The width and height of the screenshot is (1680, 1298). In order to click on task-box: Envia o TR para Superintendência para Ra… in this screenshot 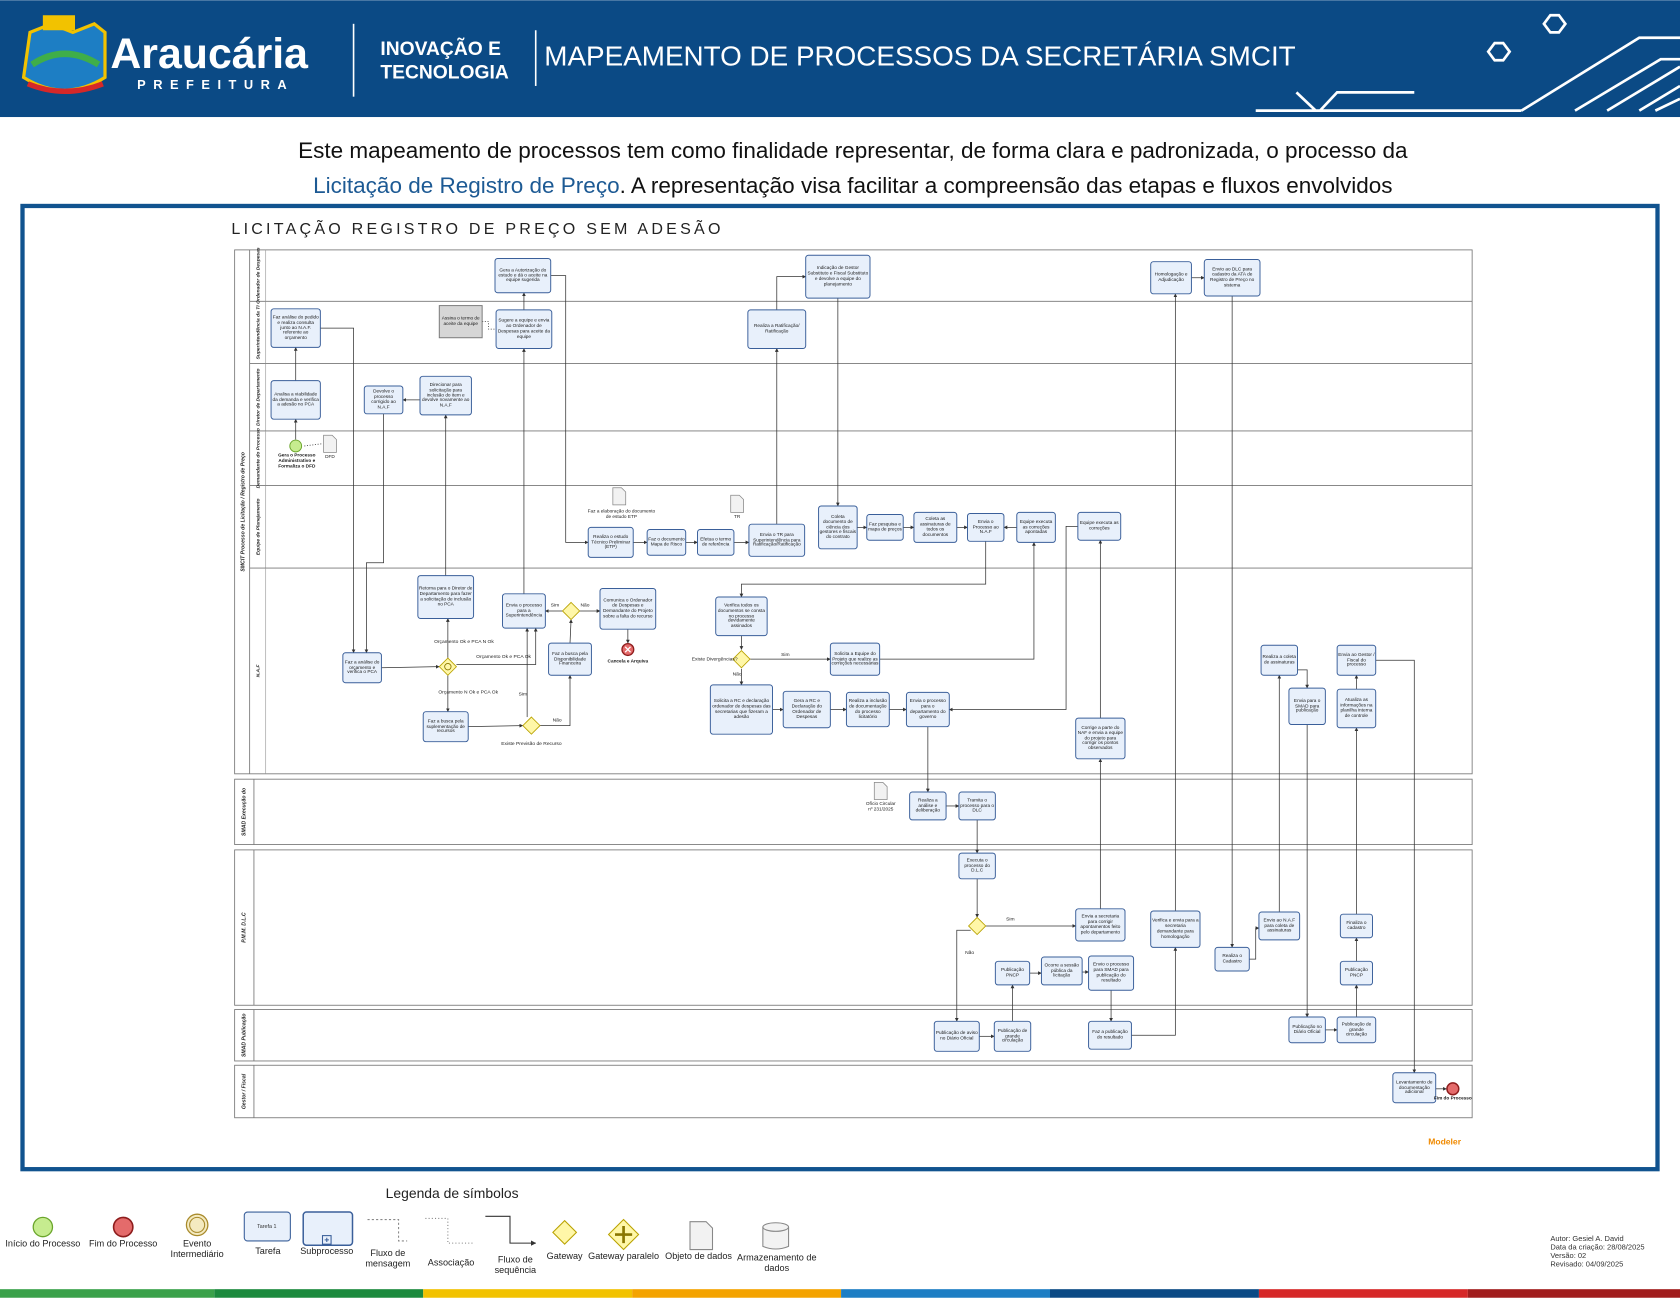, I will do `click(776, 539)`.